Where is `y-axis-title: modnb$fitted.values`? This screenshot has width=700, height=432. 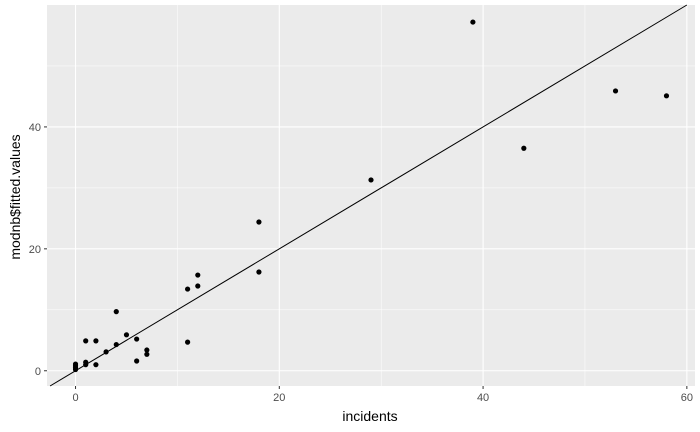 y-axis-title: modnb$fitted.values is located at coordinates (15, 196).